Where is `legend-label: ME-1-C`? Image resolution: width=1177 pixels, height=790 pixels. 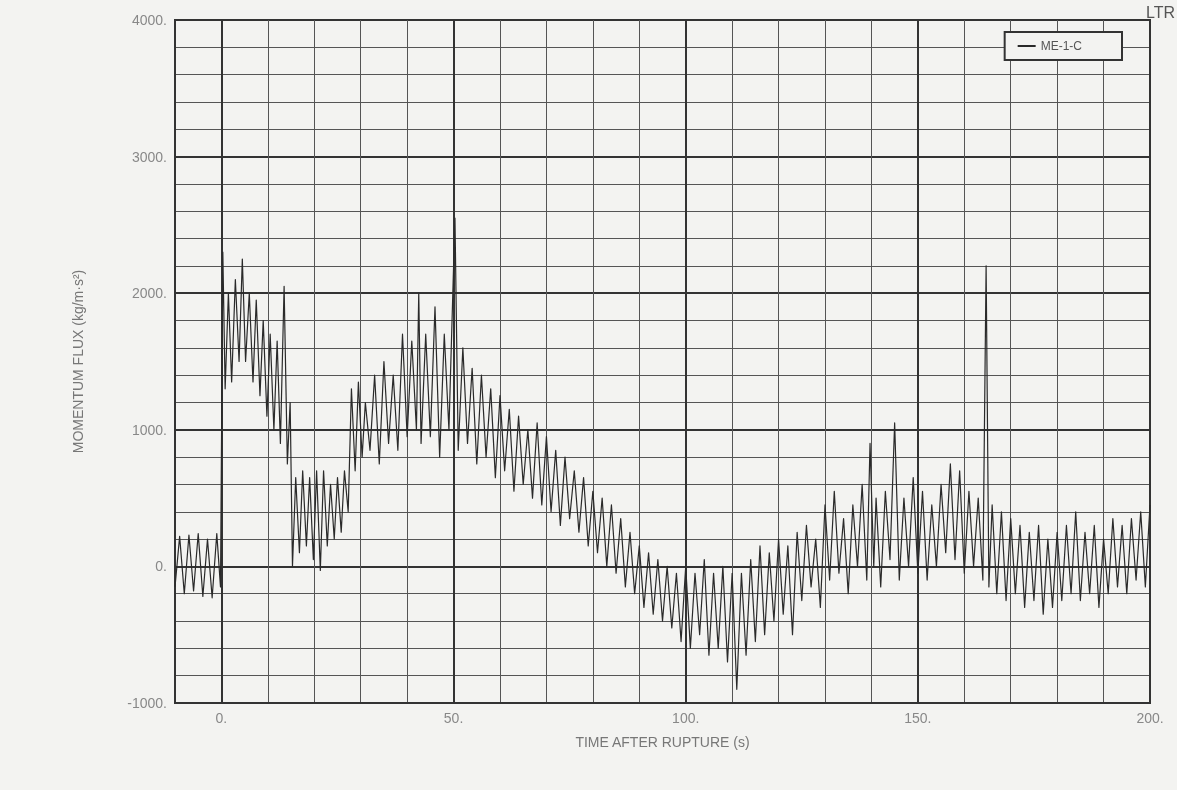
legend-label: ME-1-C is located at coordinates (1061, 46).